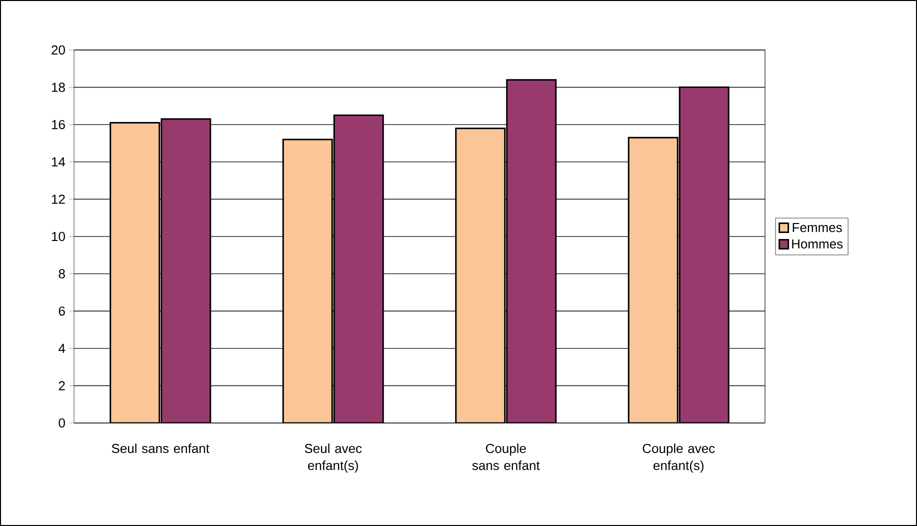 The height and width of the screenshot is (526, 917). Describe the element at coordinates (678, 458) in the screenshot. I see `x-tick-label: Couple avec enfant(s)` at that location.